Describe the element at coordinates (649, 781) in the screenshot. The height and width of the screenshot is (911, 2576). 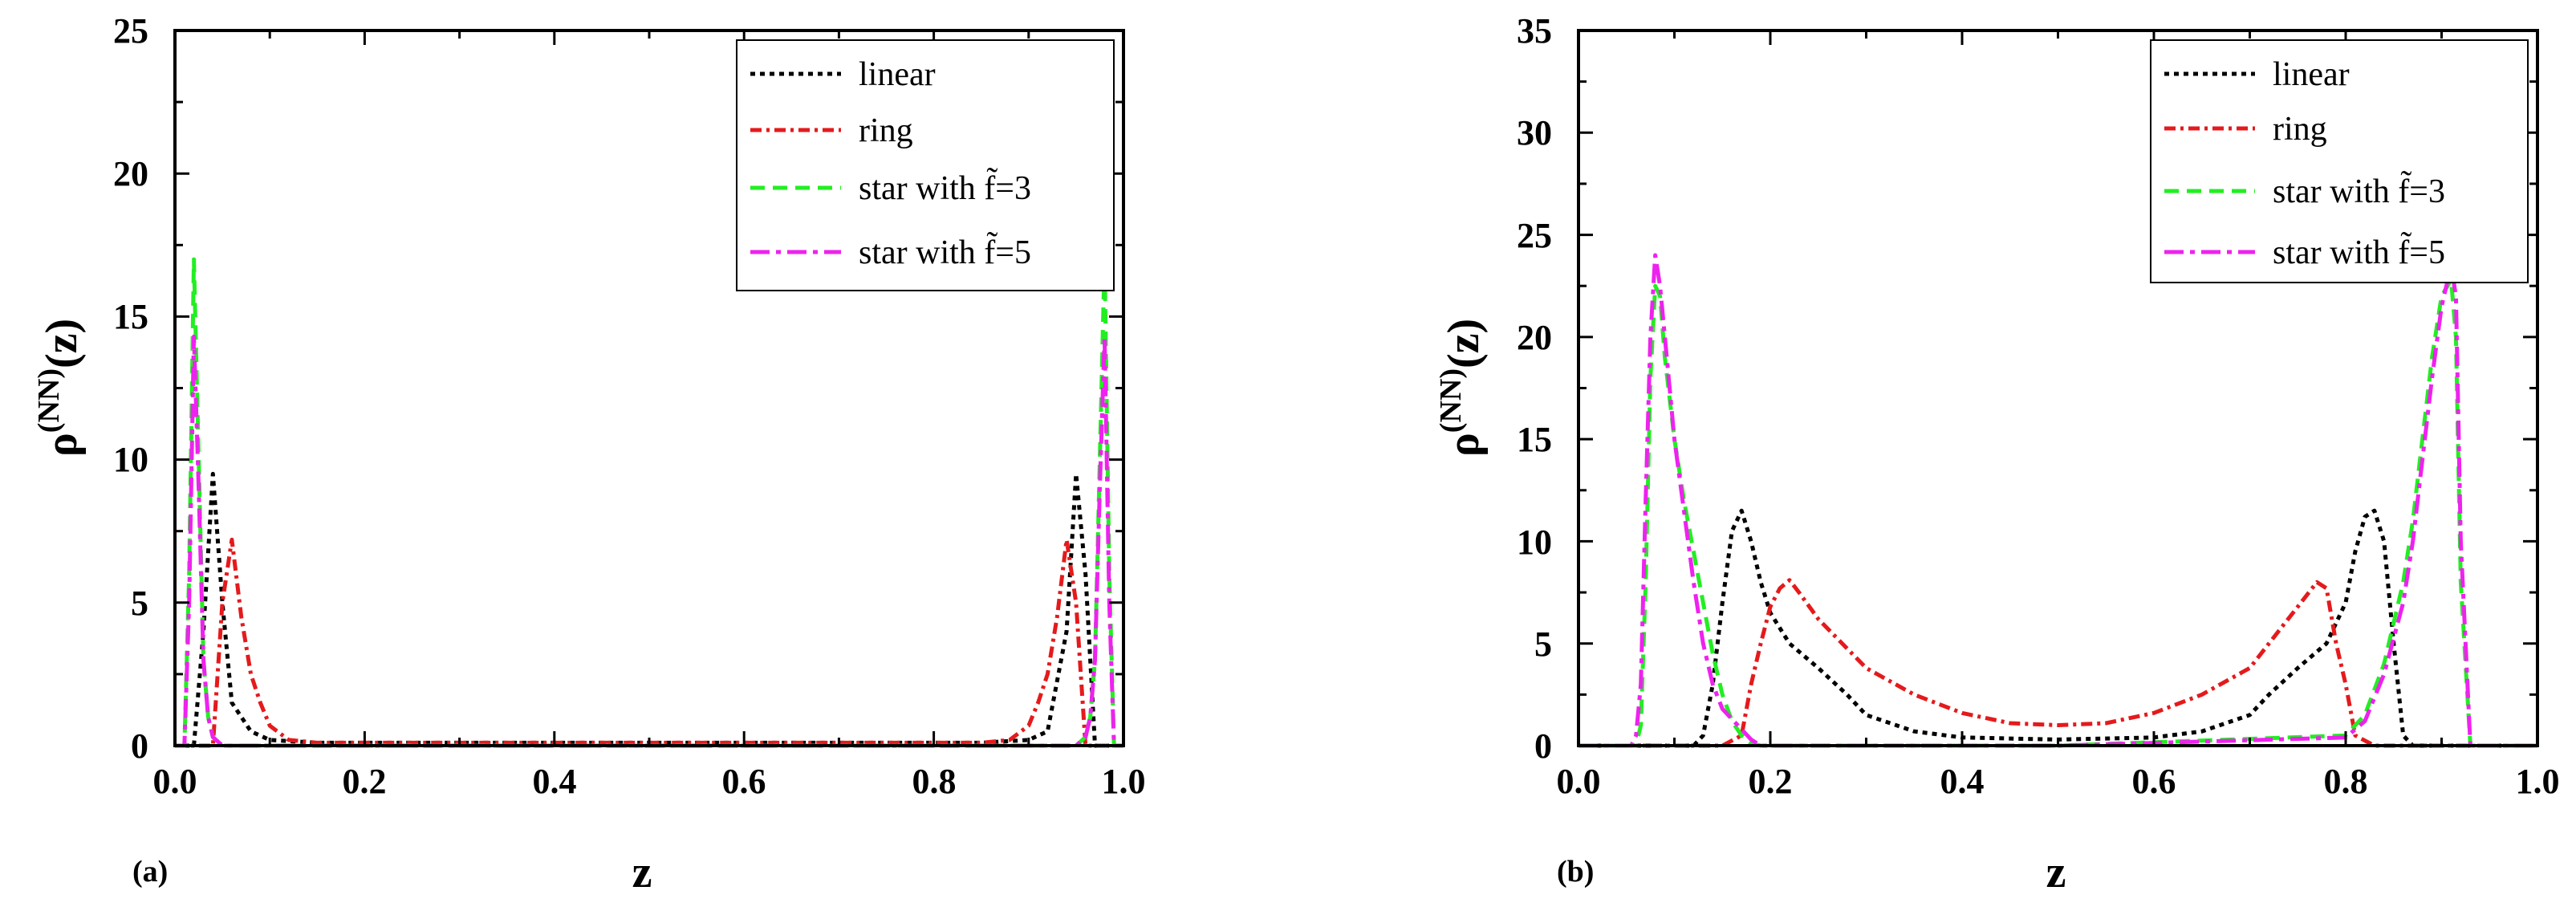
I see `panel-a-x-tick-labels: 0.0 0.2 0.4 0.6 0.8 1.0` at that location.